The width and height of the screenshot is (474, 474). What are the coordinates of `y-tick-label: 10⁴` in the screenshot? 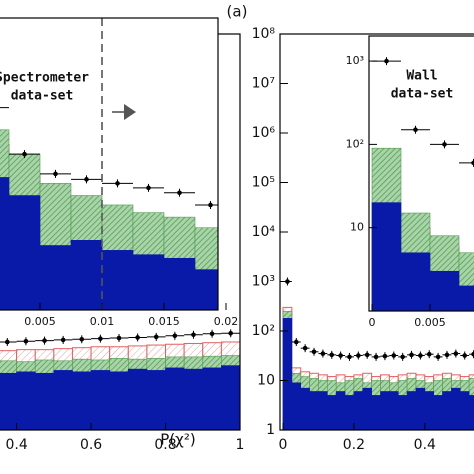 It's located at (264, 232).